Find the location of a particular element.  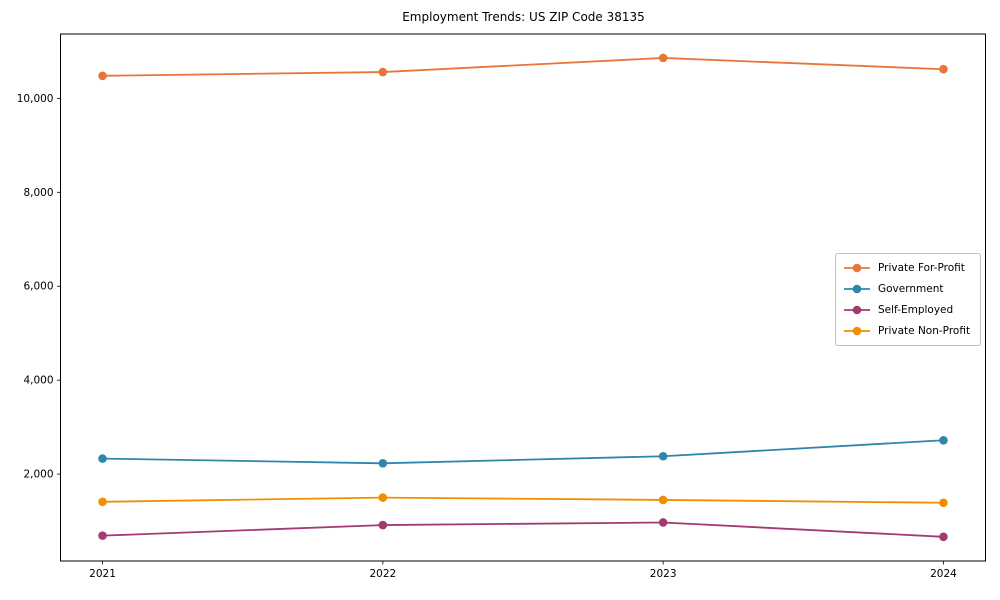

x-axis-tick-label: 2024 is located at coordinates (943, 574).